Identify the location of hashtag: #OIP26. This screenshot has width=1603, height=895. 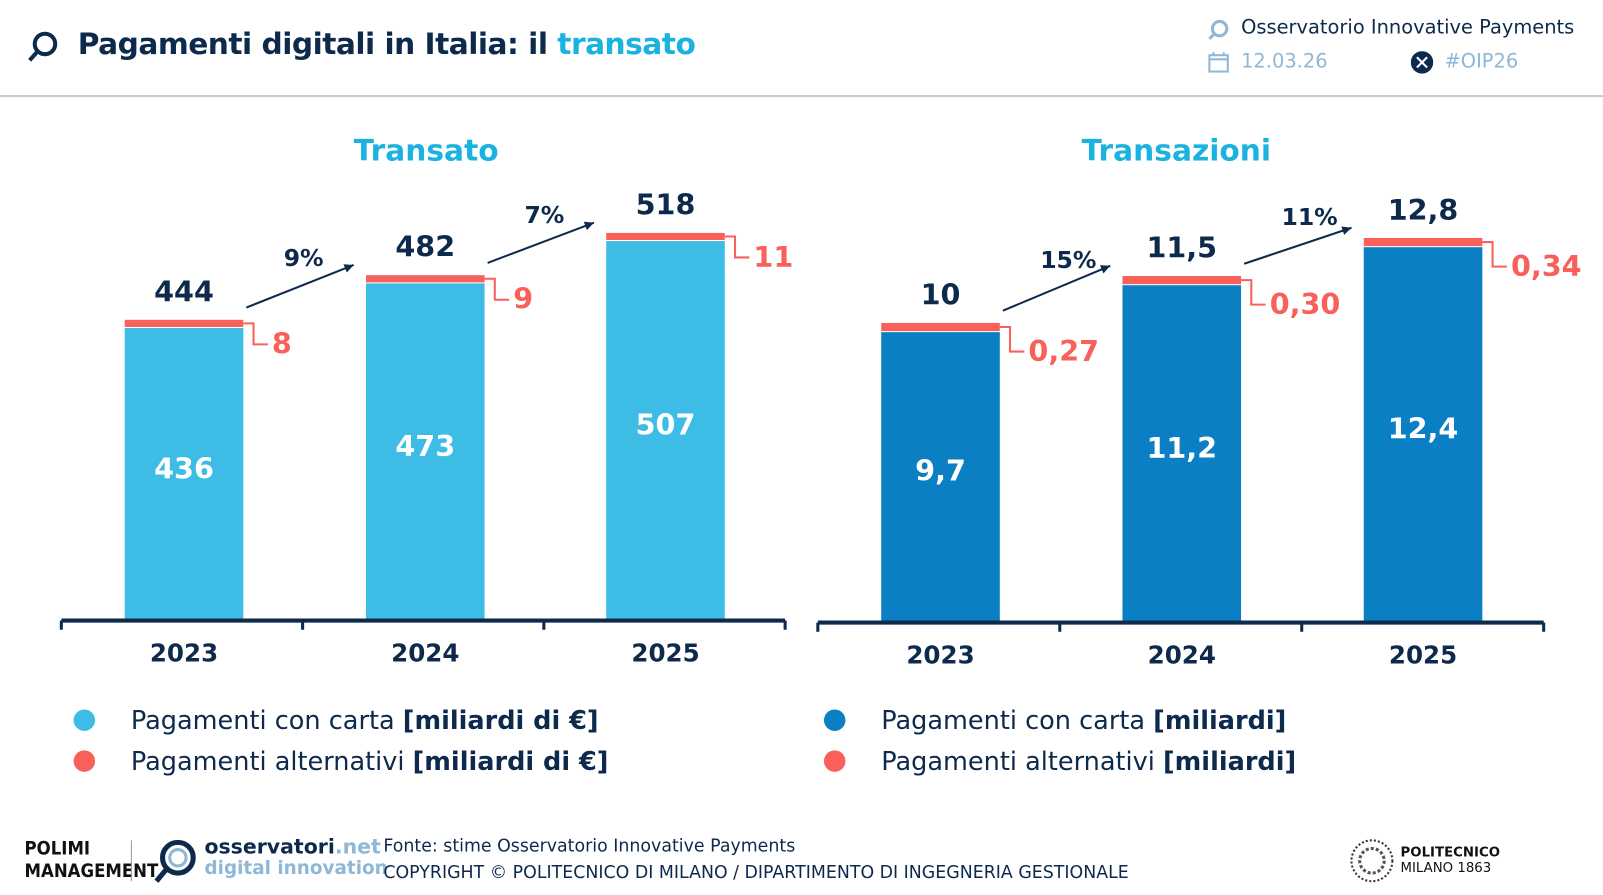
(1481, 61).